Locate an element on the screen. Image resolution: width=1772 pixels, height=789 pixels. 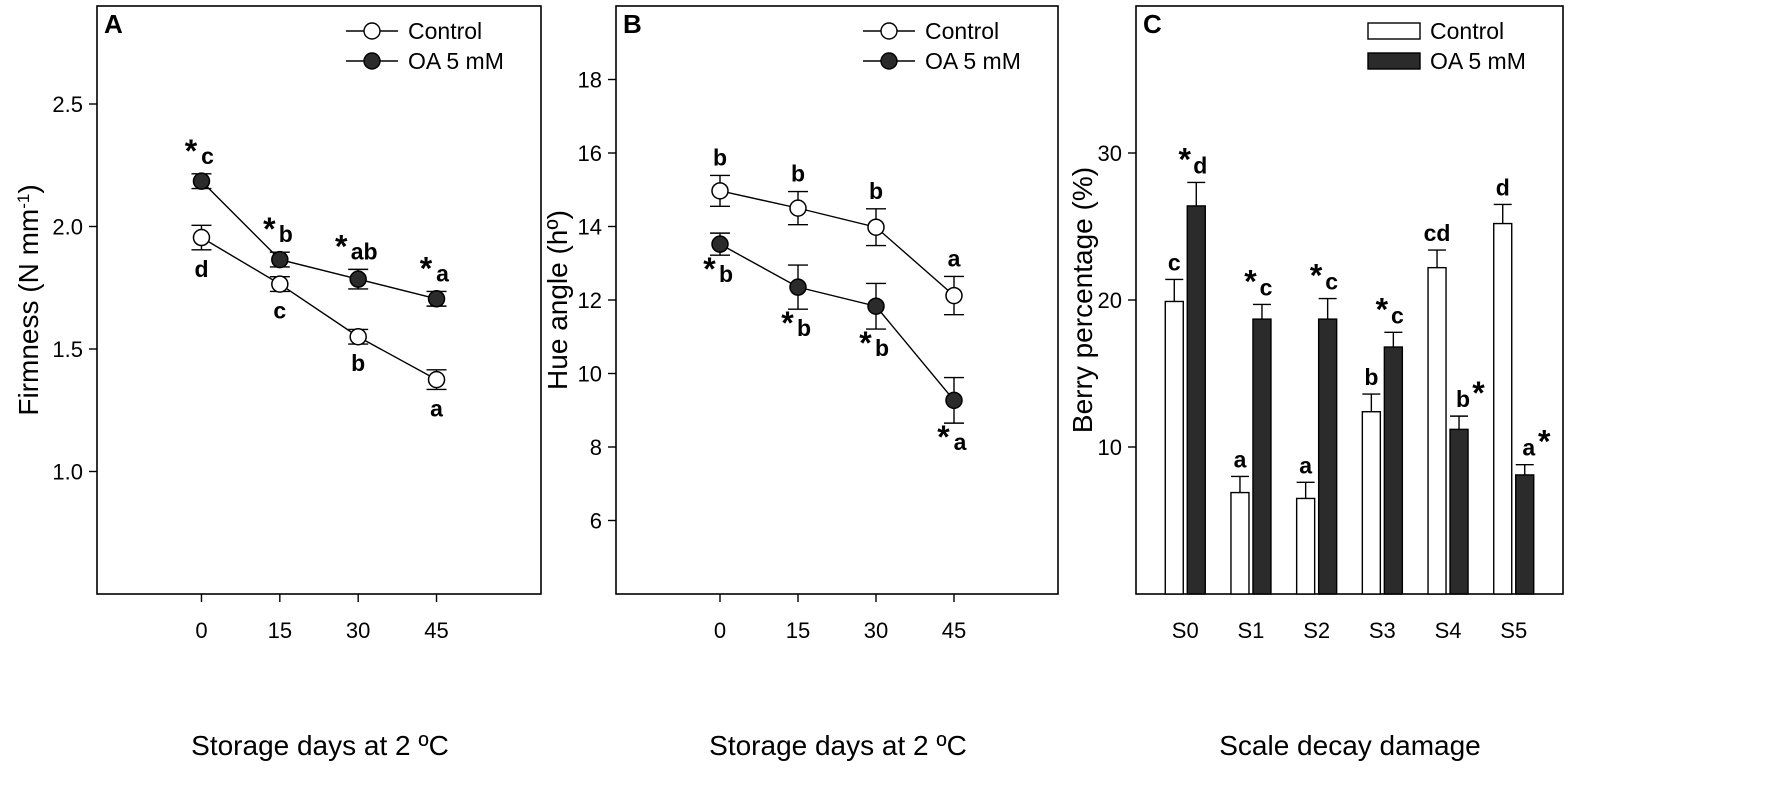
y-tick-label: 1.0 is located at coordinates (67, 472).